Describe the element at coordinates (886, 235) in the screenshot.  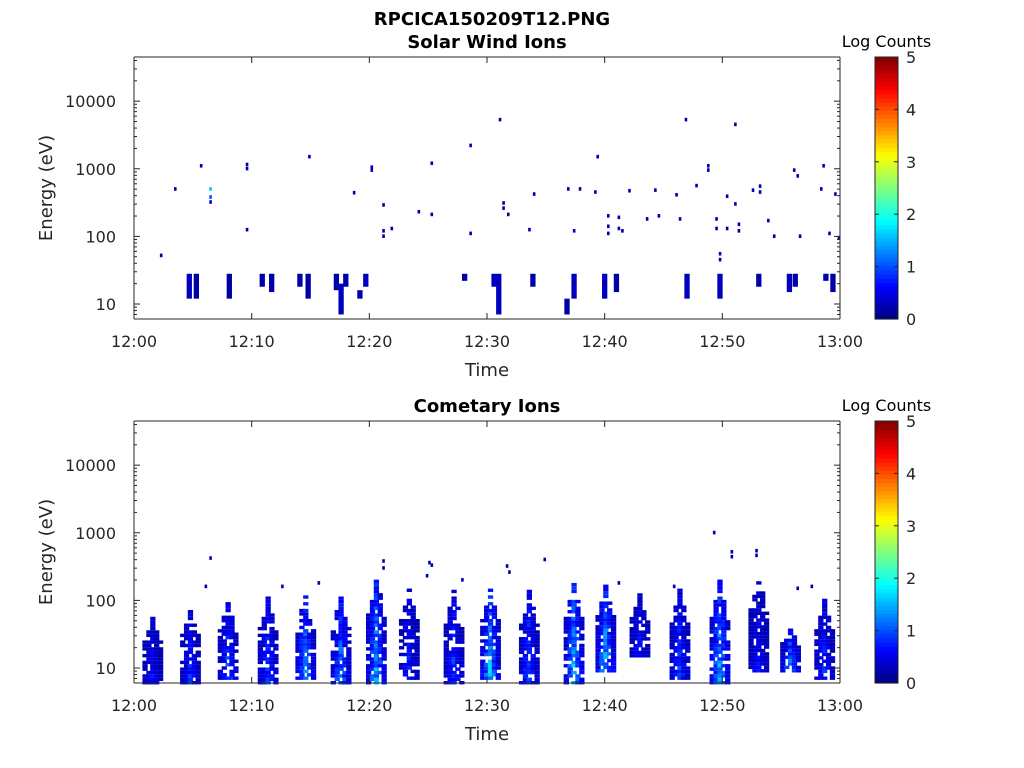
I see `colorbar-step` at that location.